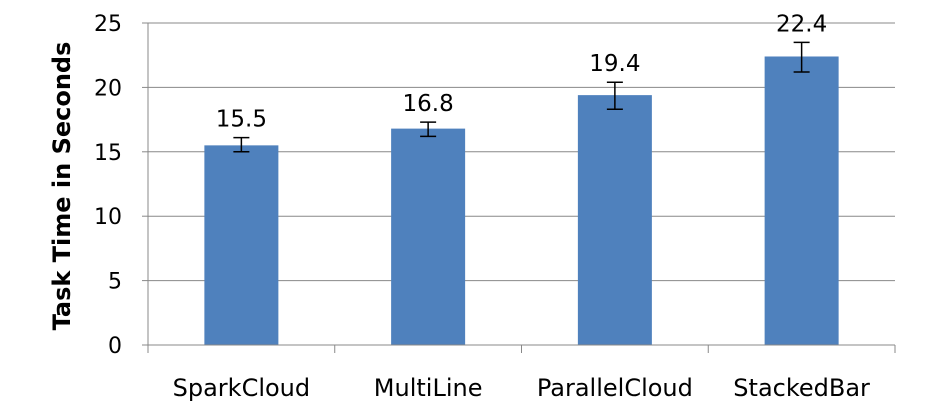  Describe the element at coordinates (428, 104) in the screenshot. I see `data-label: 16.8` at that location.